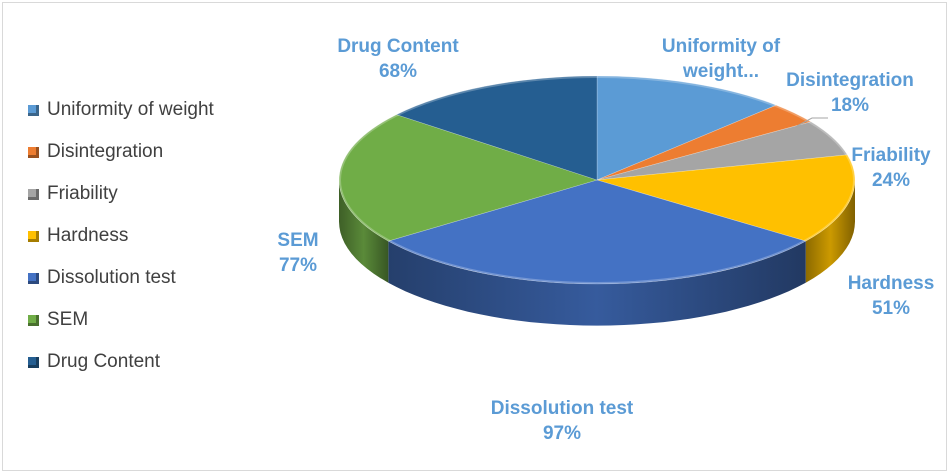 This screenshot has width=951, height=475. What do you see at coordinates (721, 46) in the screenshot?
I see `data-label-name: Uniformity of` at bounding box center [721, 46].